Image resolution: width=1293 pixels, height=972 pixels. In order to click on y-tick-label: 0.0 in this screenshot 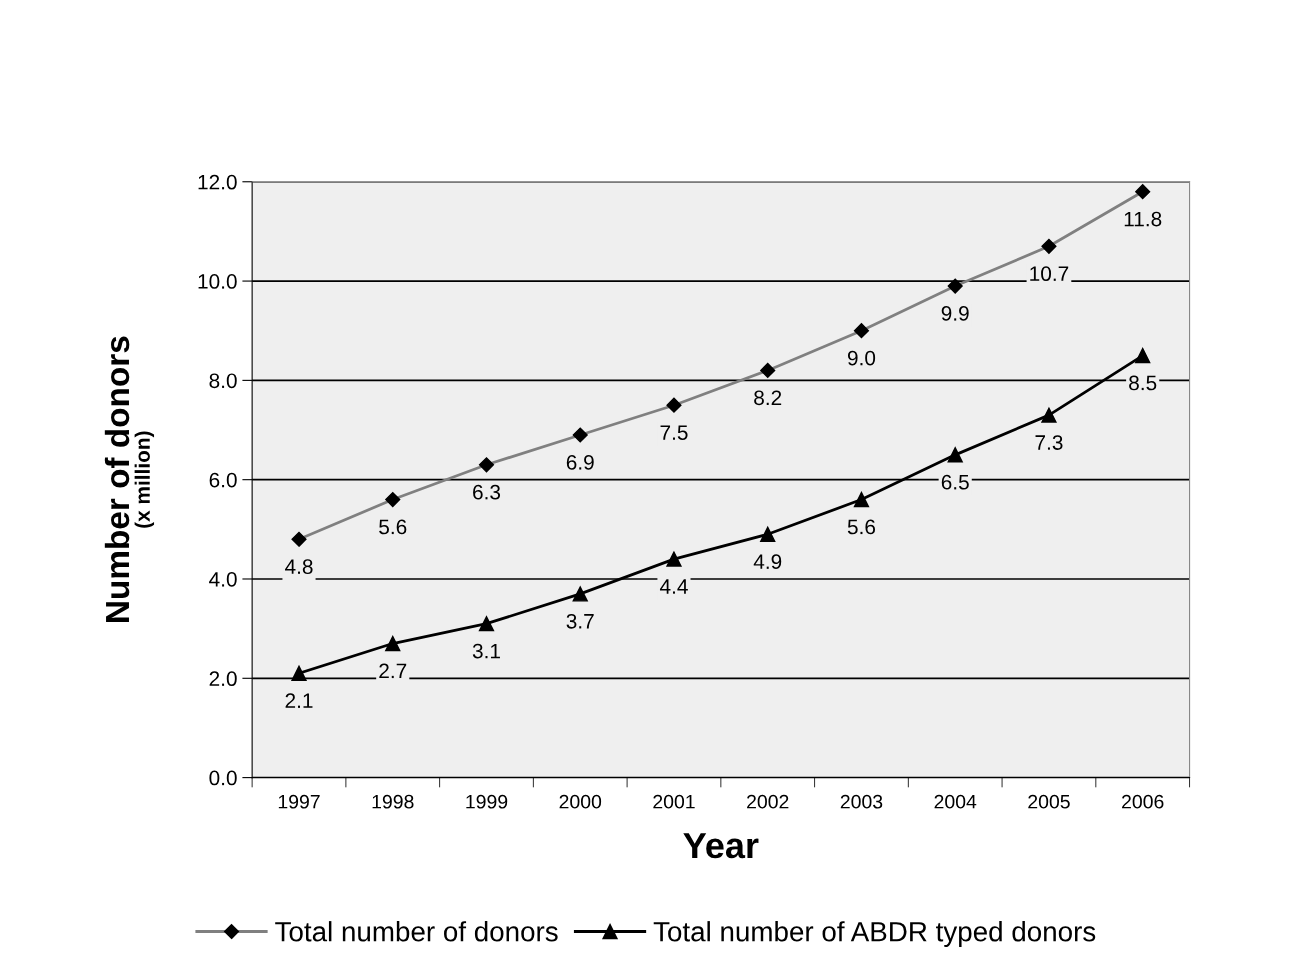, I will do `click(223, 778)`.